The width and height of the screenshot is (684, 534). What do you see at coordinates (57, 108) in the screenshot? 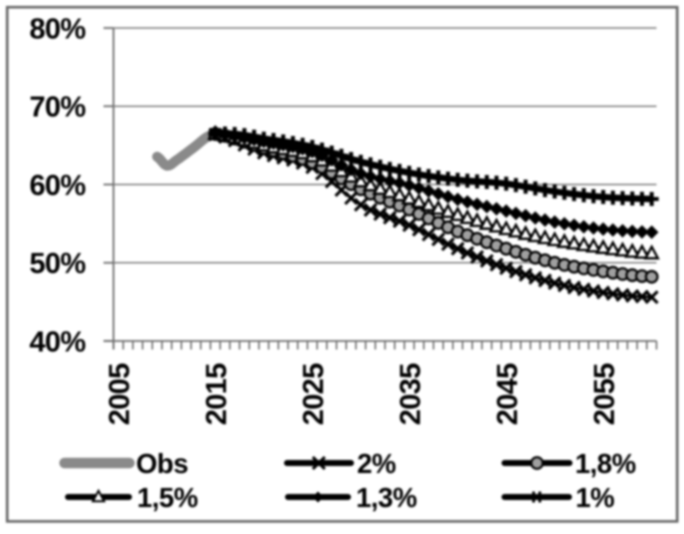
I see `svg-text: 70%` at bounding box center [57, 108].